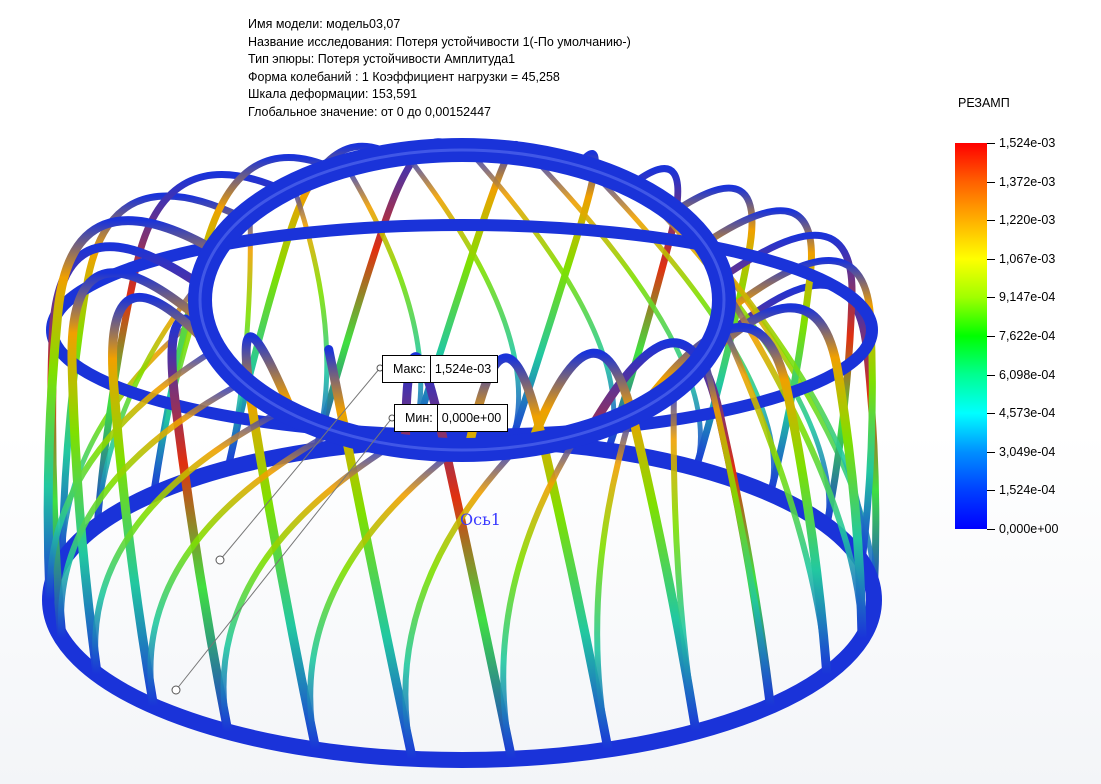 The width and height of the screenshot is (1101, 784). I want to click on legend-tick-label: 9,147e-04, so click(1027, 297).